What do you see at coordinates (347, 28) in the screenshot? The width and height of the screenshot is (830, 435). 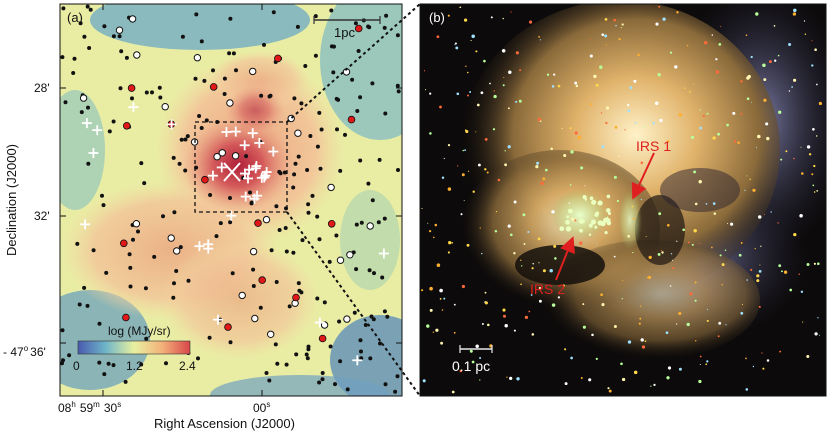 I see `scale-bar-a: 1pc` at bounding box center [347, 28].